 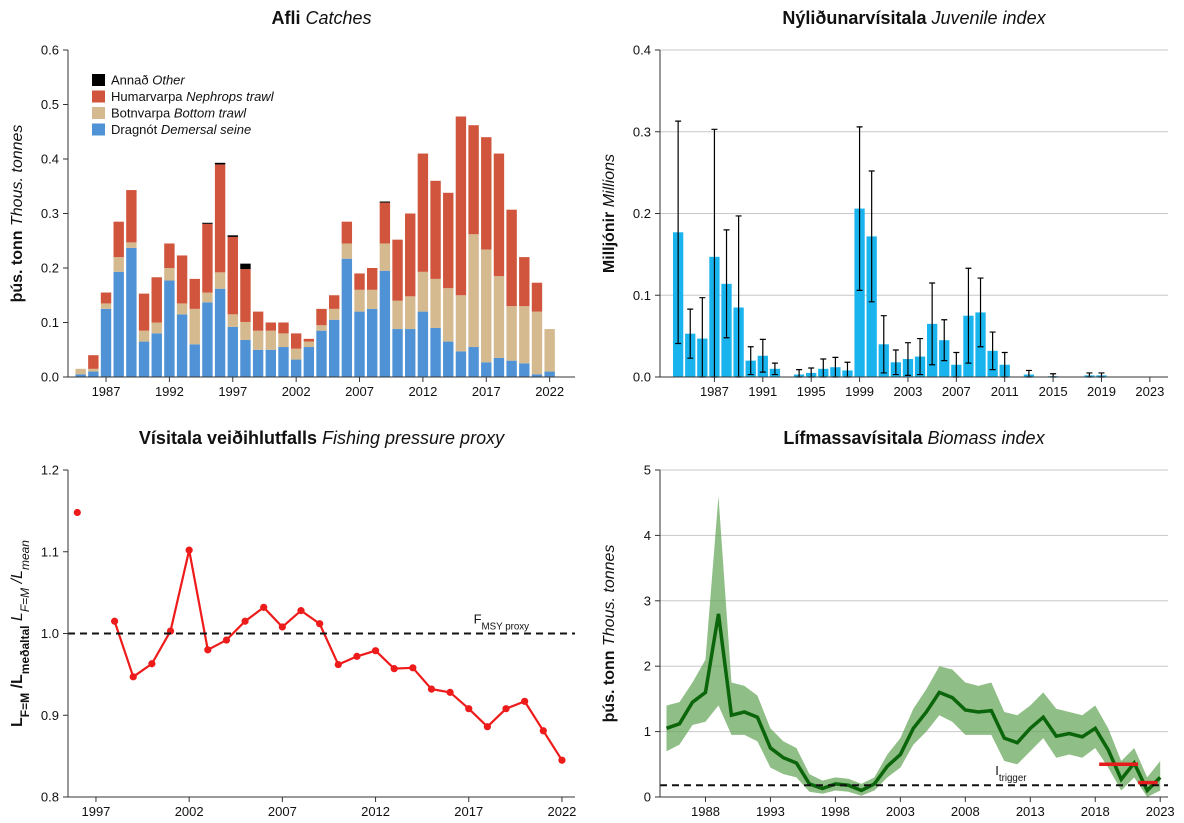 What do you see at coordinates (900, 811) in the screenshot?
I see `x-tick-label: 2003` at bounding box center [900, 811].